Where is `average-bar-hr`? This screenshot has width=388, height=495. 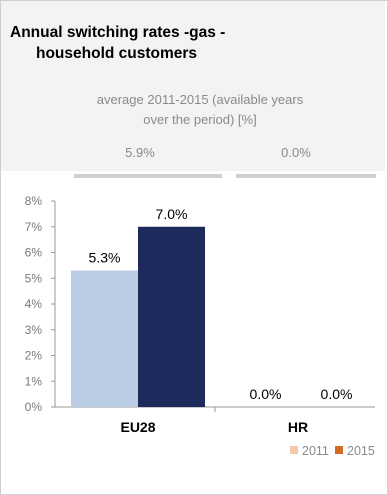
average-bar-hr is located at coordinates (306, 176).